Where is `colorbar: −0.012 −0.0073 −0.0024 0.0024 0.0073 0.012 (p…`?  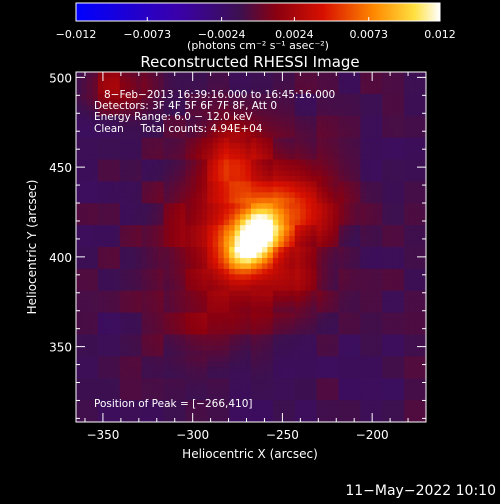 colorbar: −0.012 −0.0073 −0.0024 0.0024 0.0073 0.012 (p… is located at coordinates (256, 27).